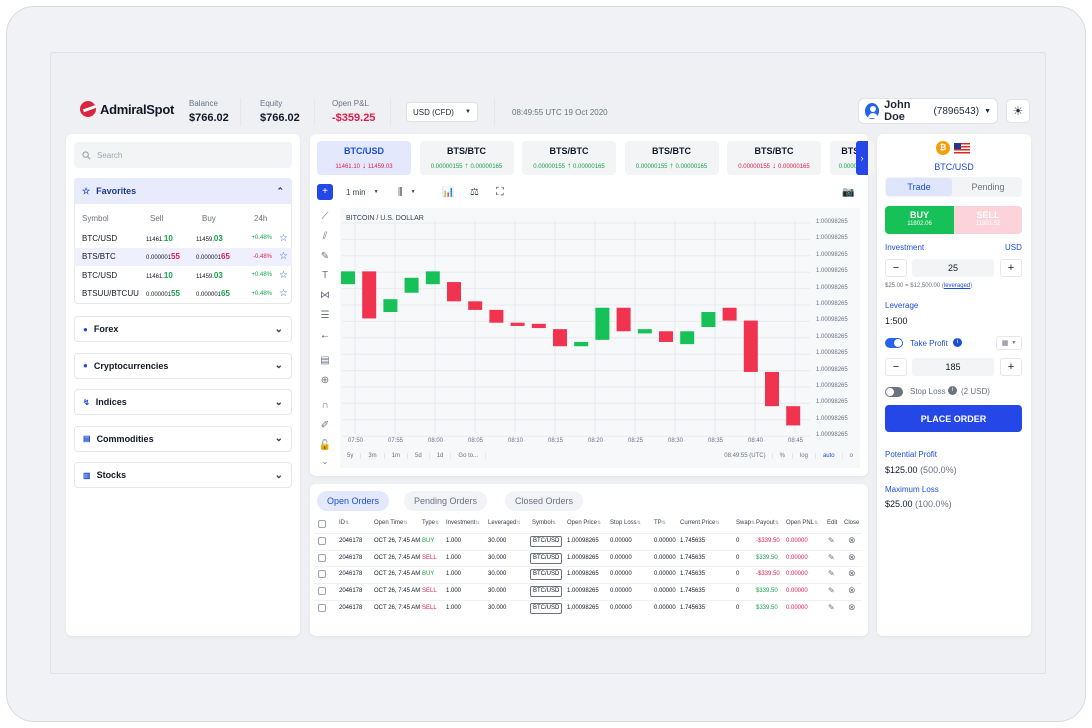  I want to click on screenshot-button: 📷, so click(848, 192).